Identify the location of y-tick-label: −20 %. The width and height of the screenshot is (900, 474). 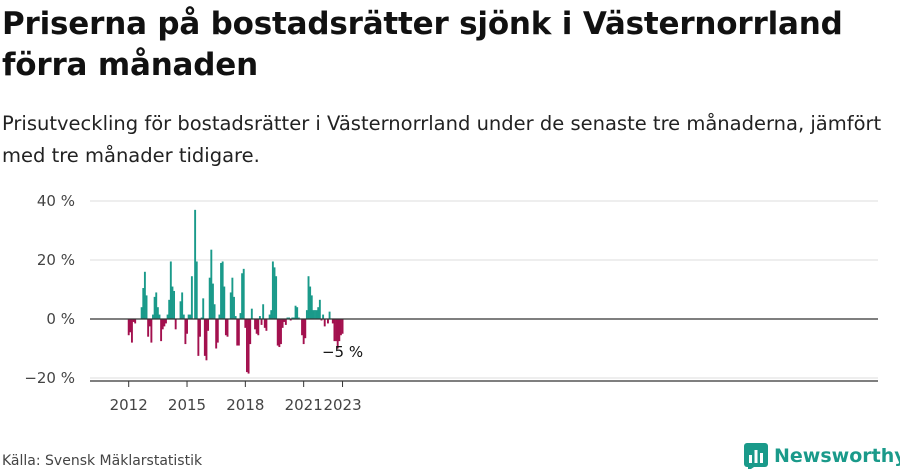
(49, 378).